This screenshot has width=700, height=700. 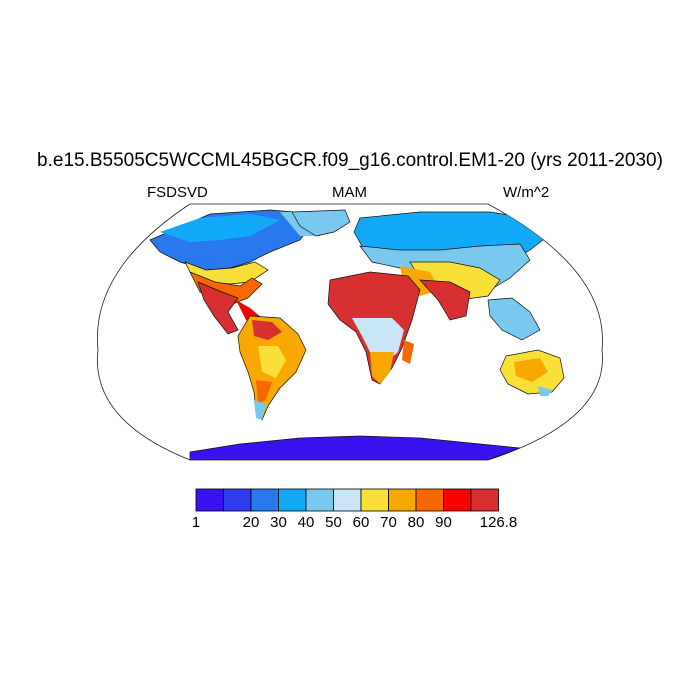 I want to click on south-america-region, so click(x=272, y=368).